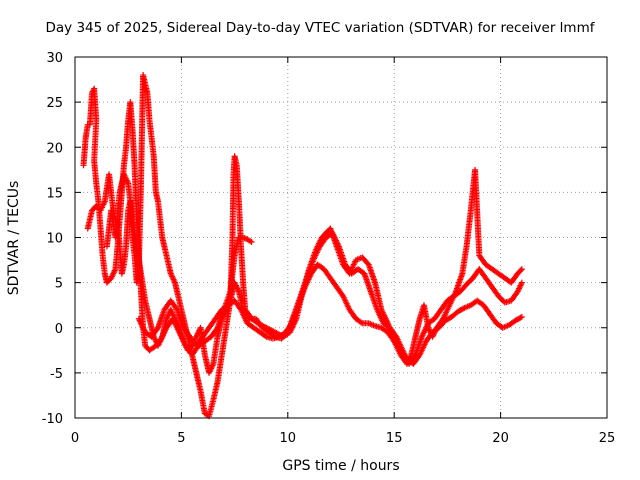  I want to click on y-tick-label: 30, so click(54, 58).